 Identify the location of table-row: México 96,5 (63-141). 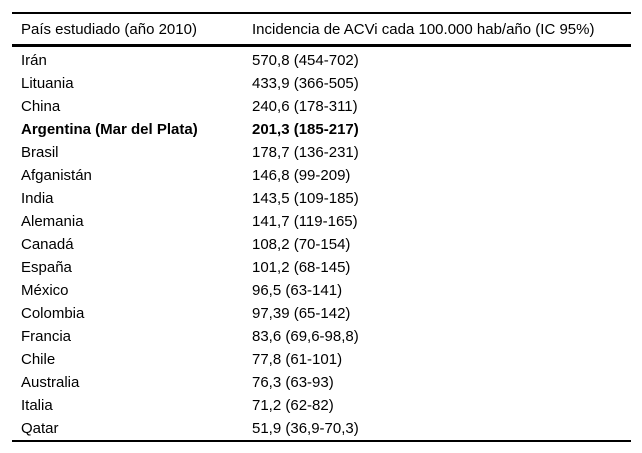
(321, 290).